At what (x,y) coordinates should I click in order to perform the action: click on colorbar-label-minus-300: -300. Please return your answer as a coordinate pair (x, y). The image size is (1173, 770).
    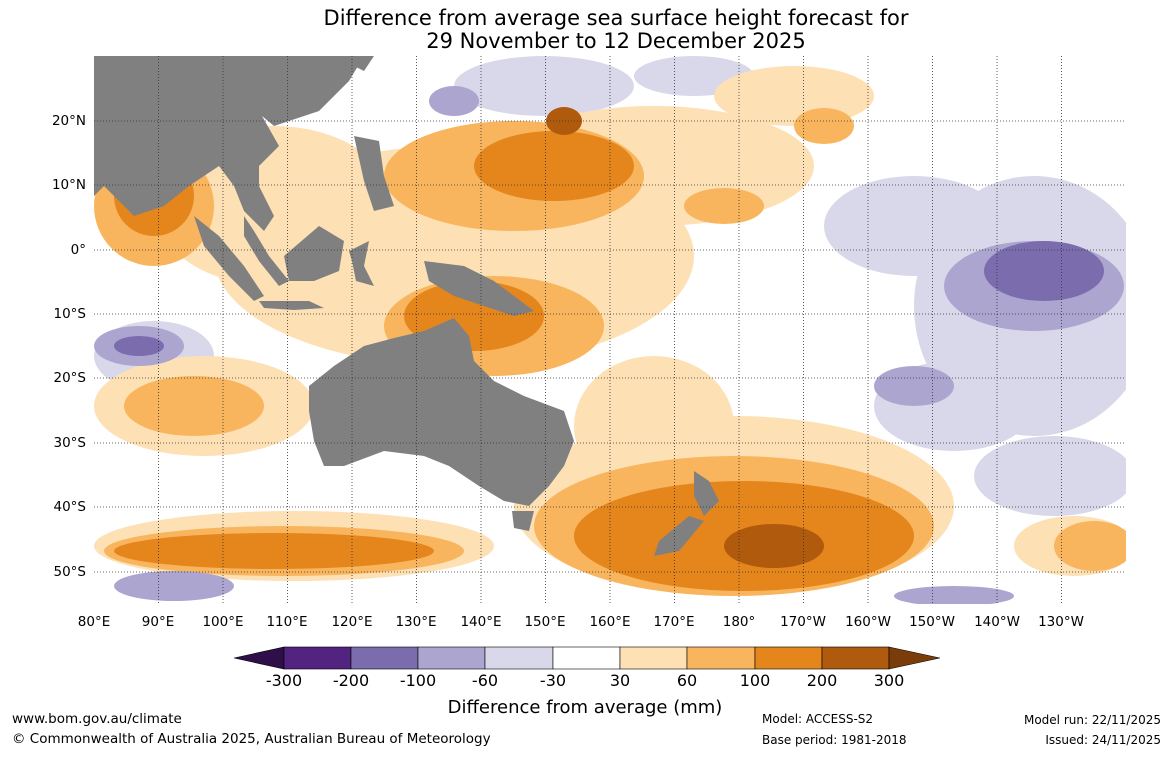
    Looking at the image, I should click on (284, 680).